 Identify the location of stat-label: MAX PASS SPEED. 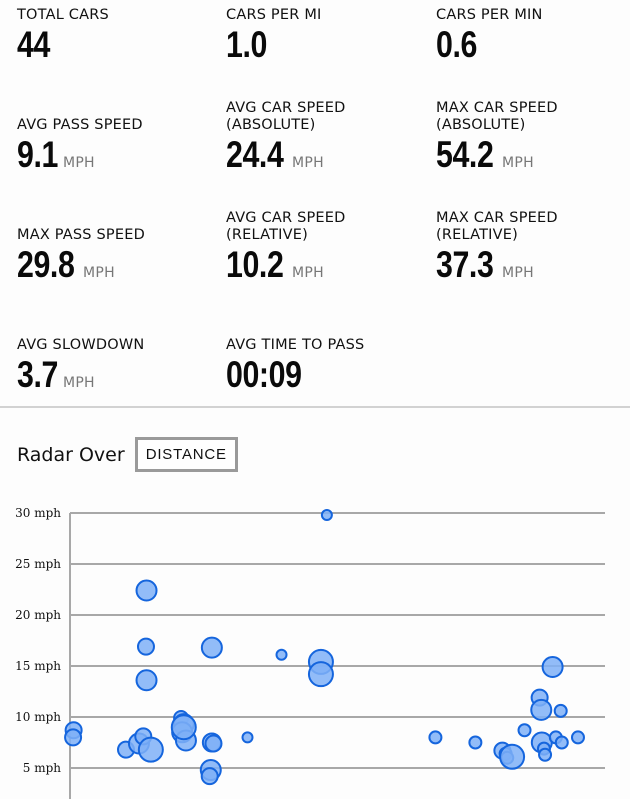
(81, 235).